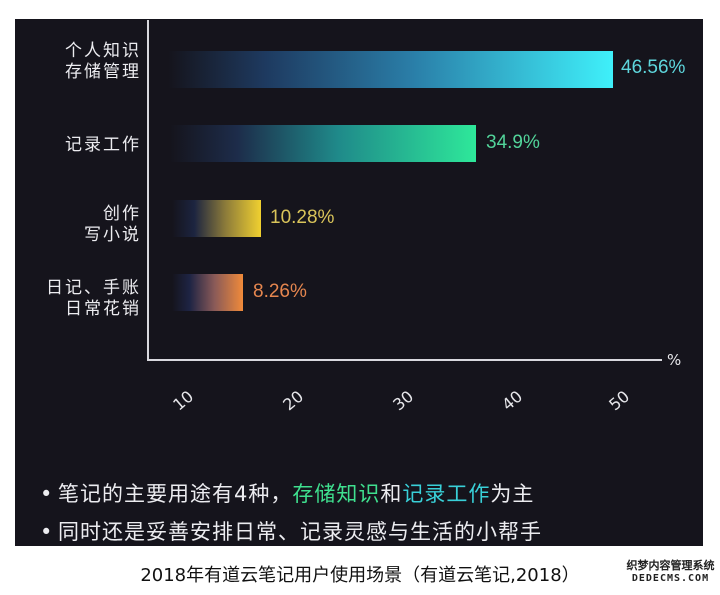 This screenshot has width=720, height=595. I want to click on category-label: 个人知识 存储管理, so click(103, 61).